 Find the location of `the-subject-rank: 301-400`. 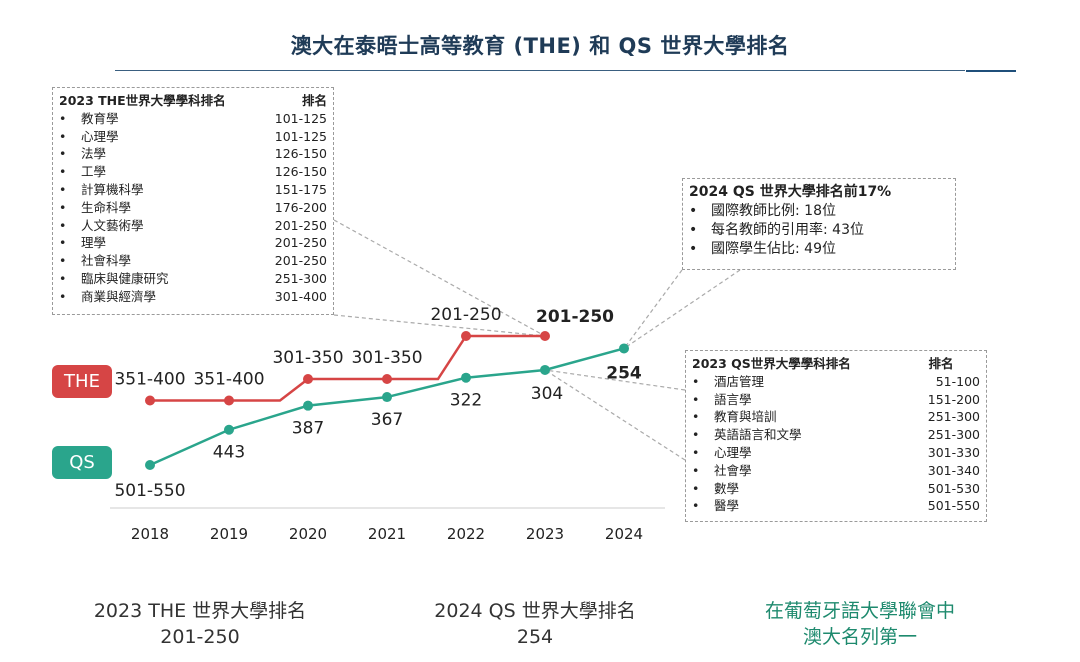

the-subject-rank: 301-400 is located at coordinates (300, 296).